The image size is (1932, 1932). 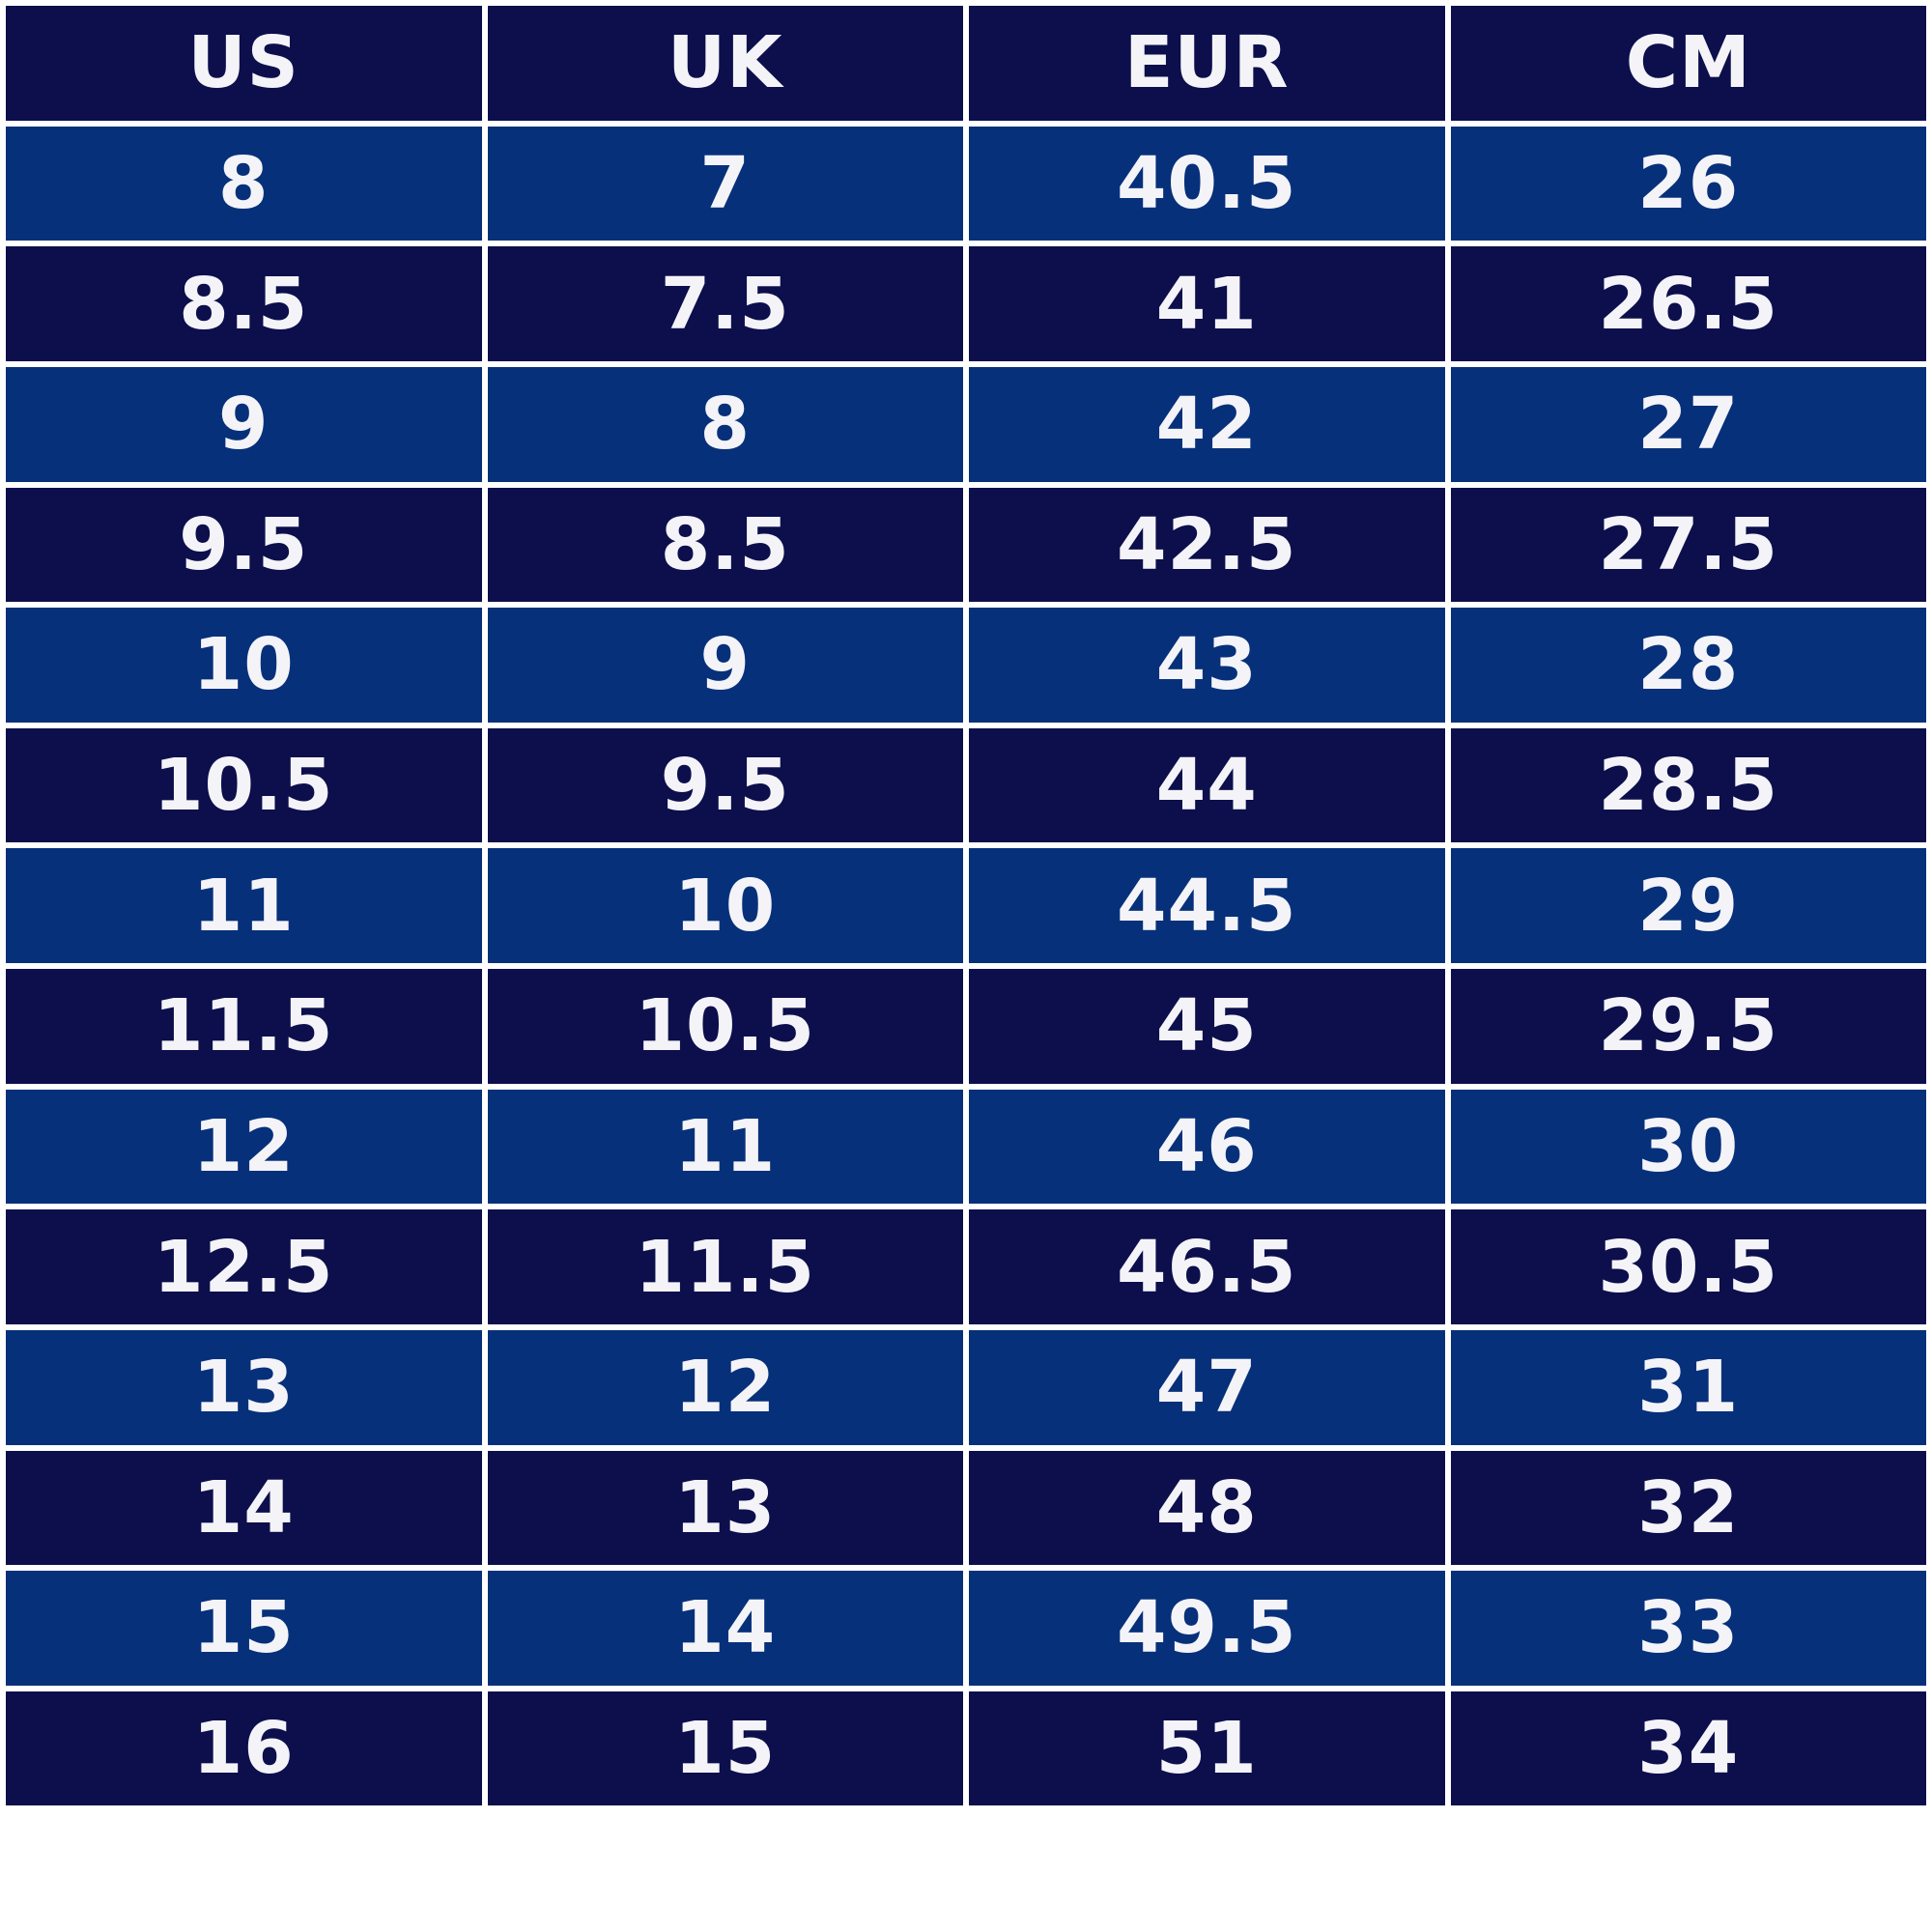 I want to click on cell: 51, so click(x=1207, y=1748).